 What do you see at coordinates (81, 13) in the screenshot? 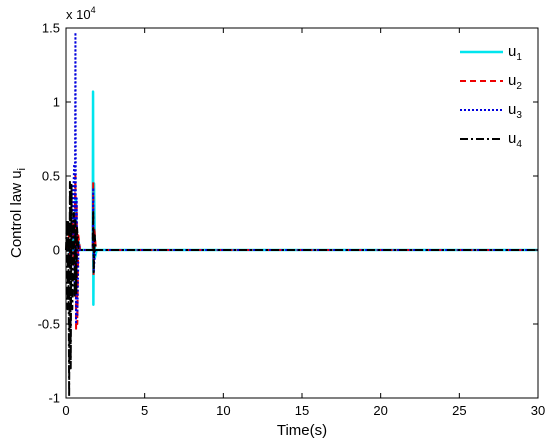
I see `y-multiplier: x 104` at bounding box center [81, 13].